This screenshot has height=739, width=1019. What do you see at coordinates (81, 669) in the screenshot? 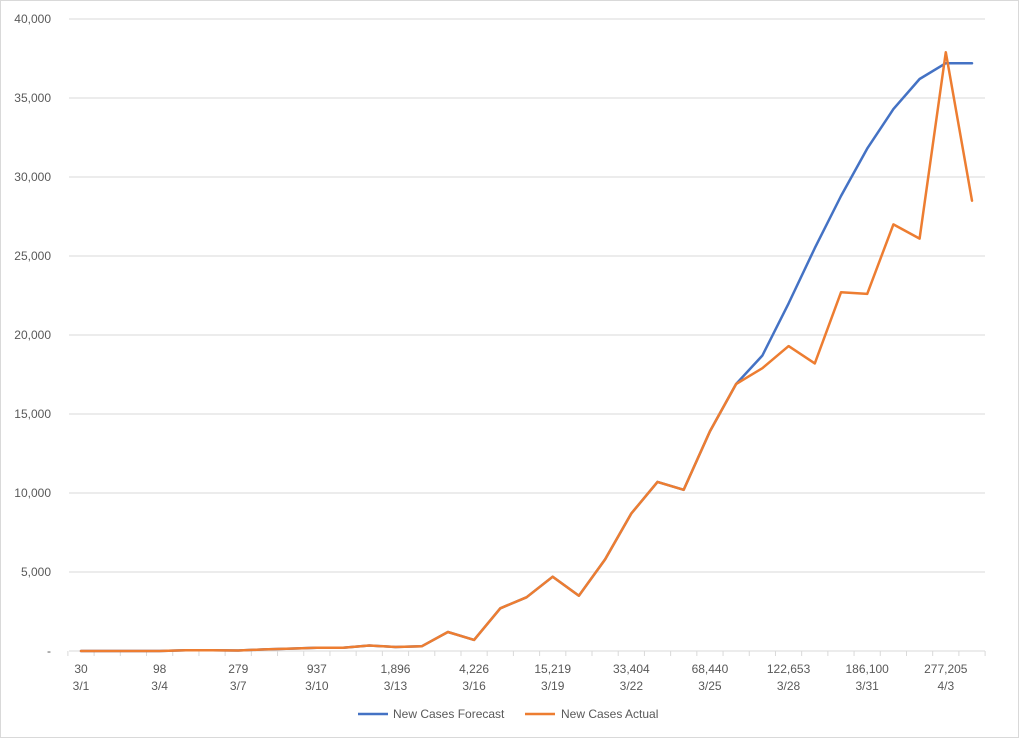
I see `x-tick-label-value: 30` at bounding box center [81, 669].